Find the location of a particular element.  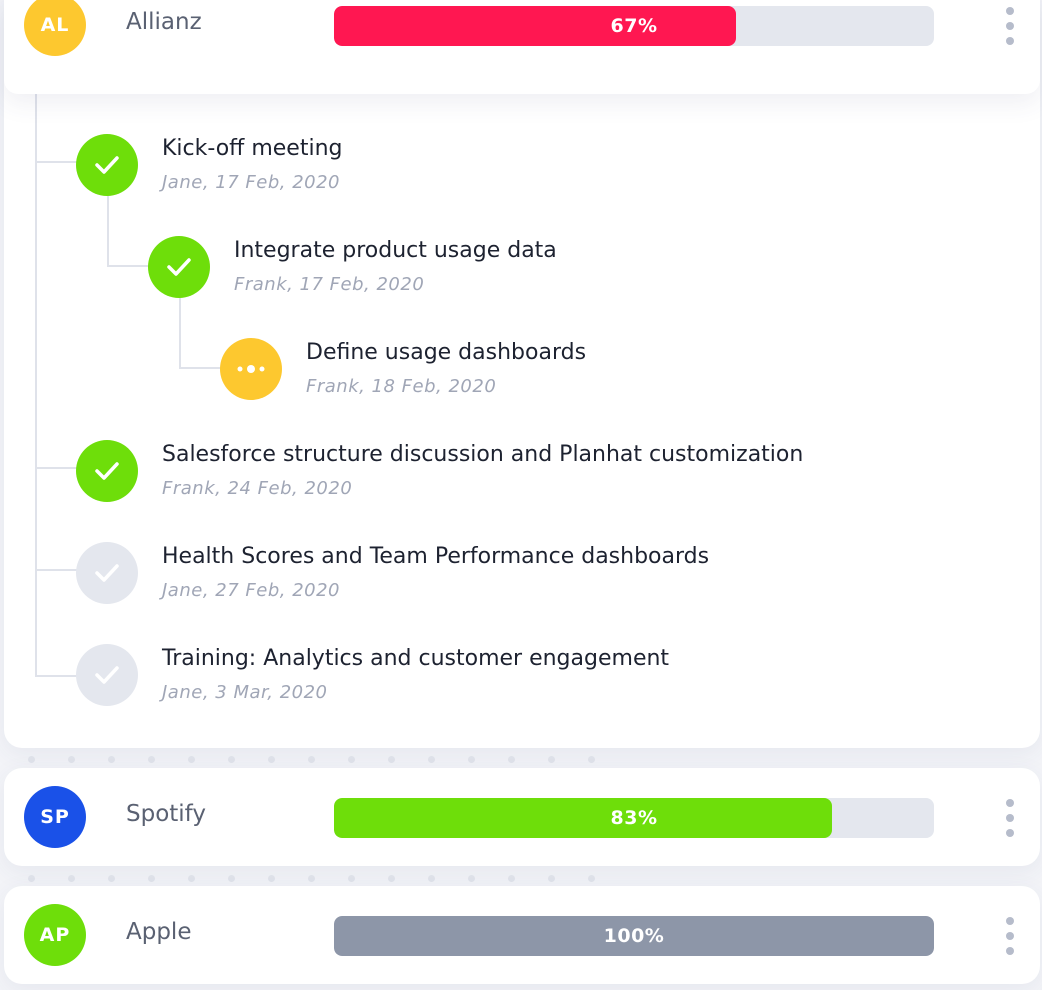

progress-bar: 100% is located at coordinates (634, 936).